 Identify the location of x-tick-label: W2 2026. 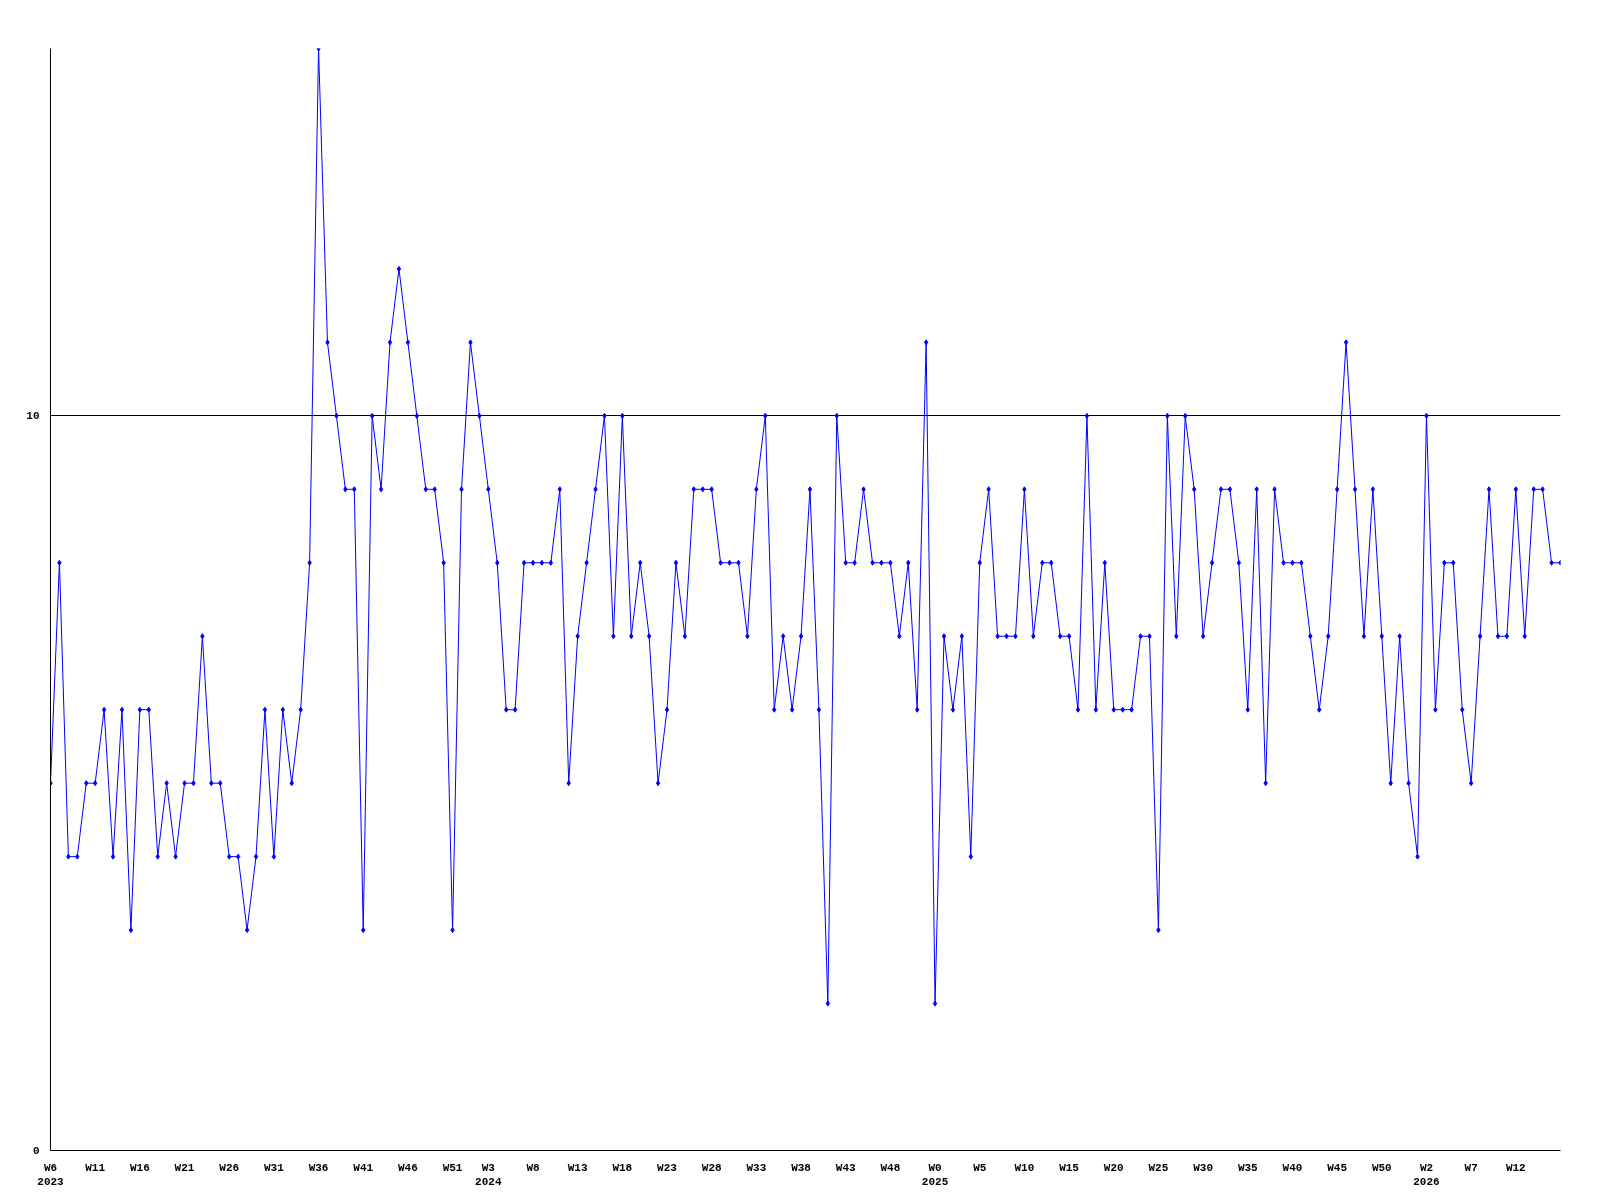
(1426, 1174).